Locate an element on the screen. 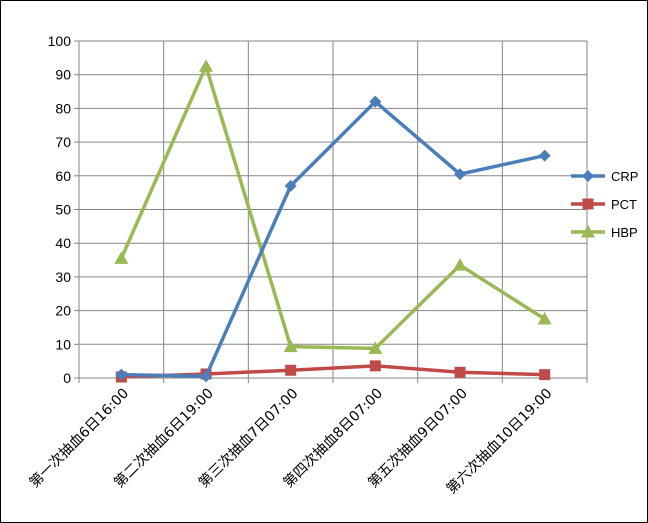 The image size is (648, 523). y-tick-label: 100 is located at coordinates (60, 41).